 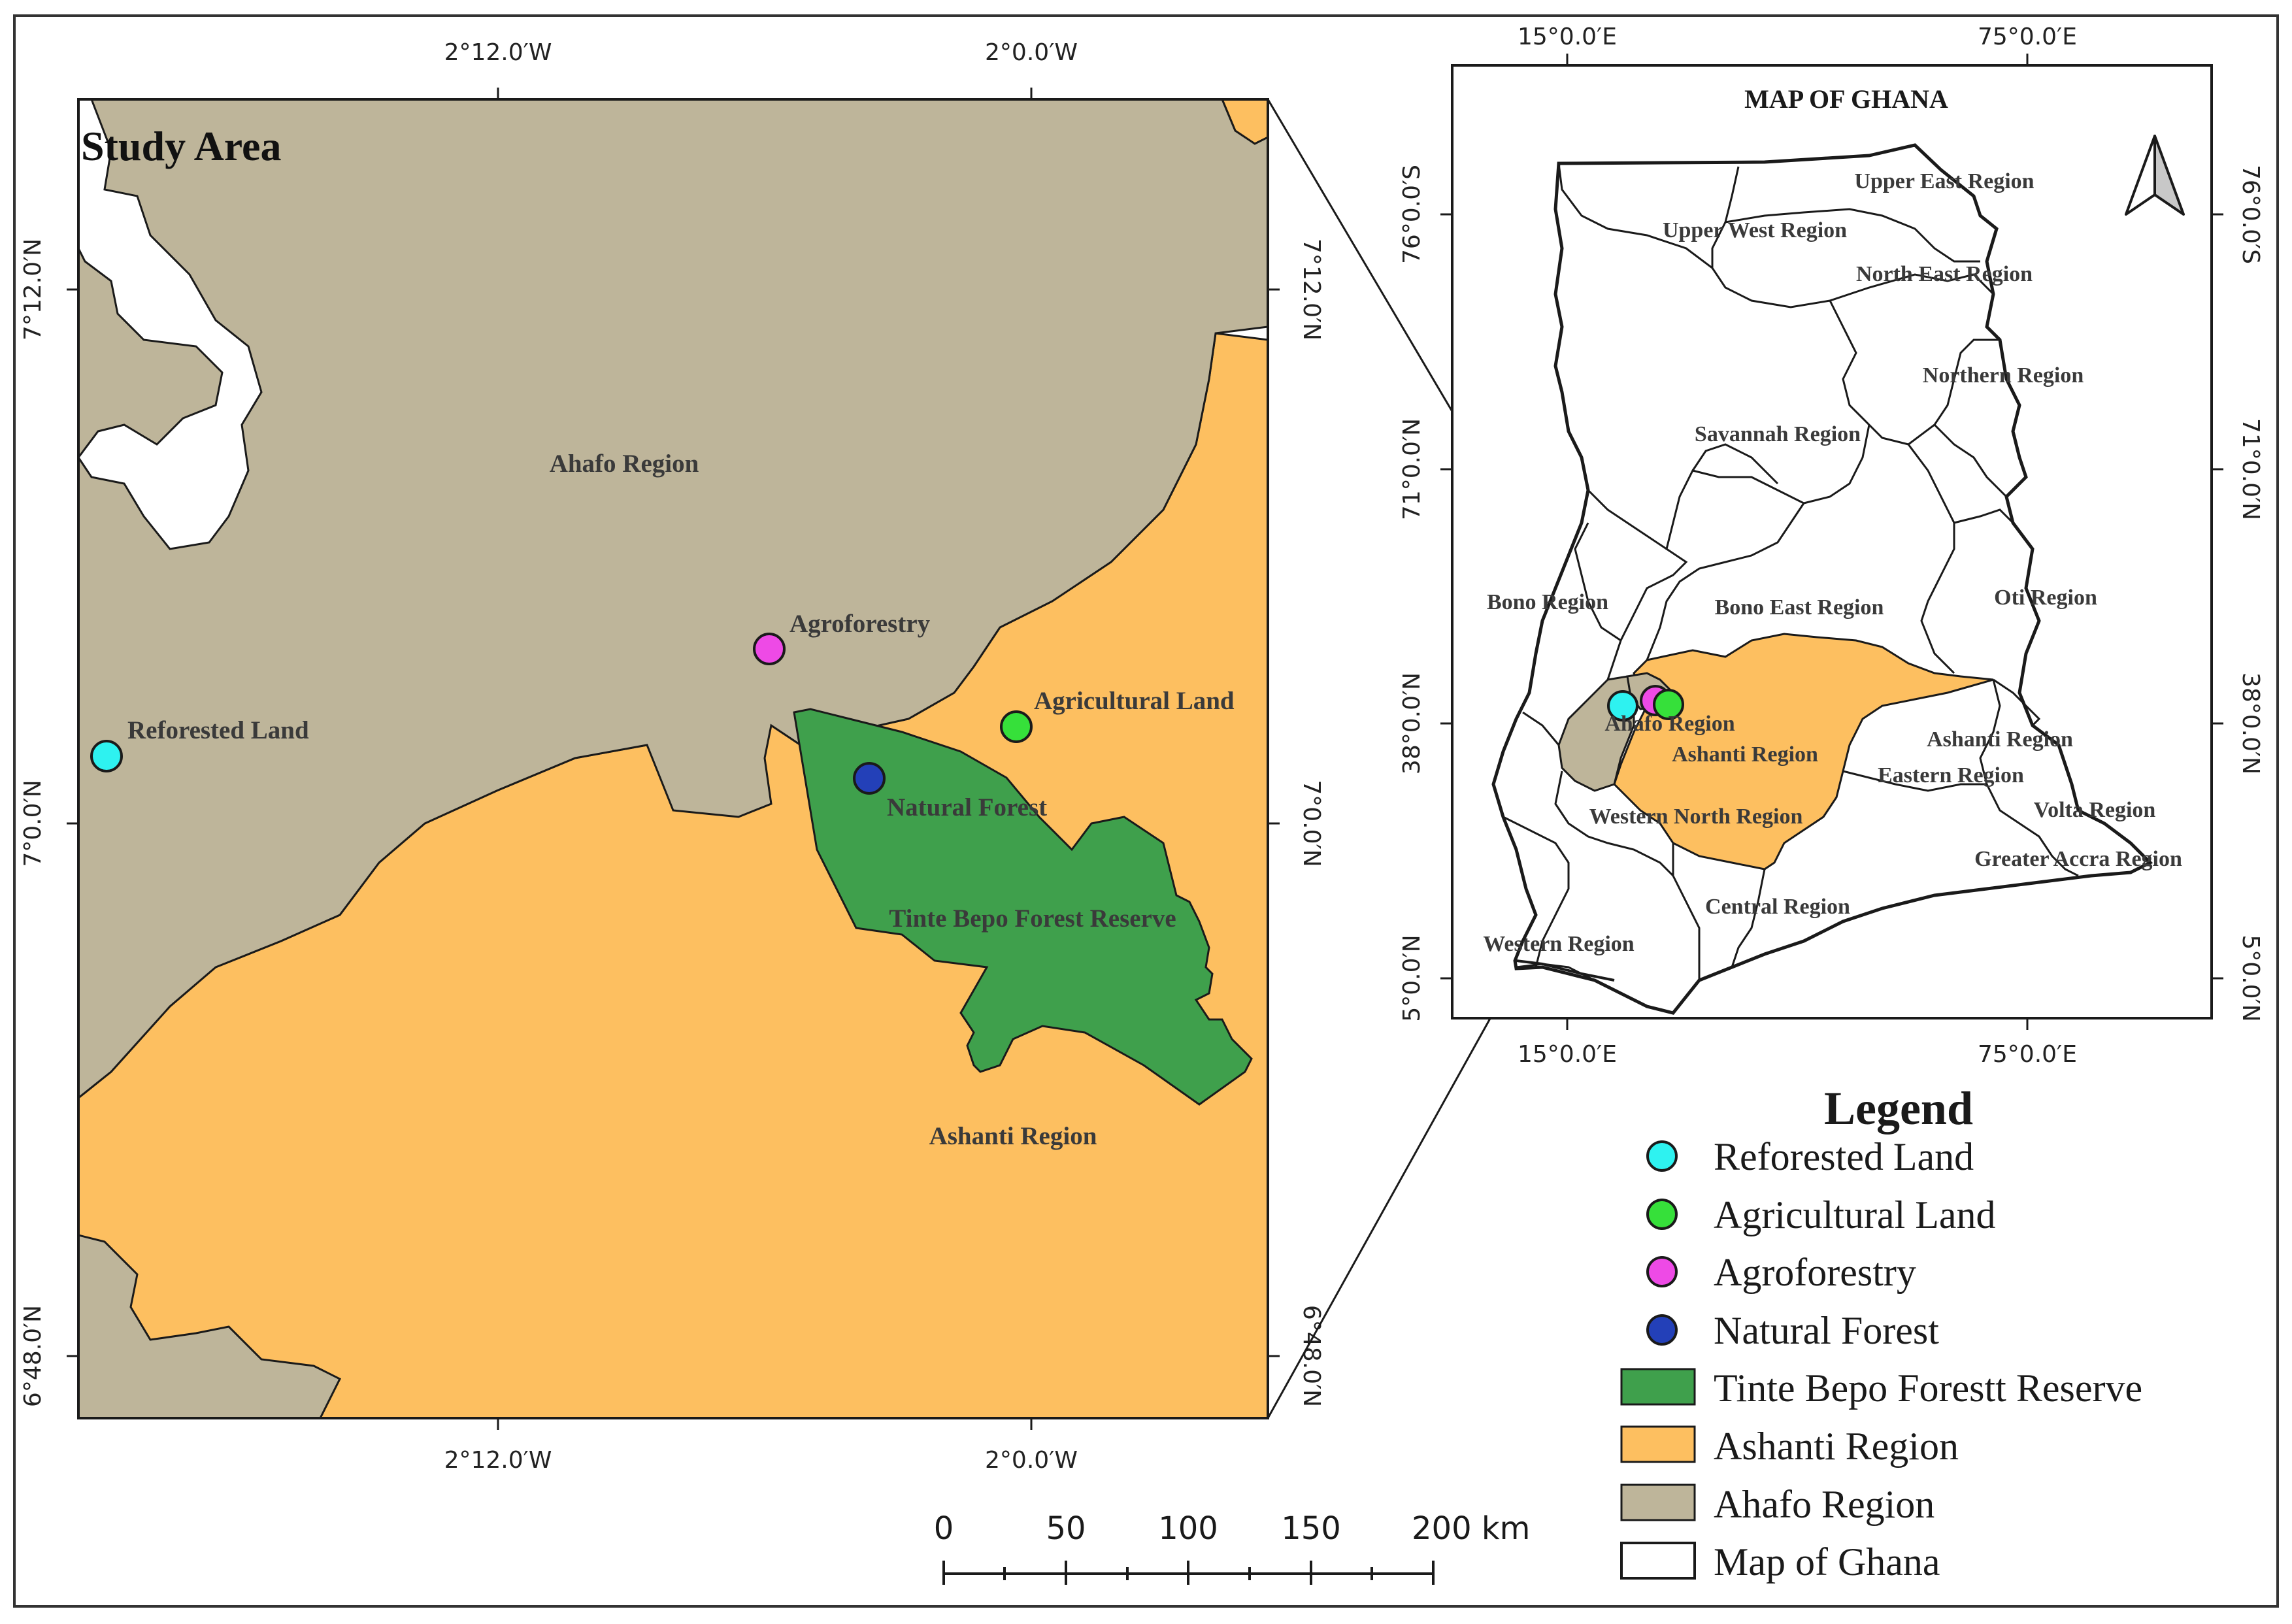 What do you see at coordinates (1412, 214) in the screenshot?
I see `ghana-left-tick-1: 76°0.0′S` at bounding box center [1412, 214].